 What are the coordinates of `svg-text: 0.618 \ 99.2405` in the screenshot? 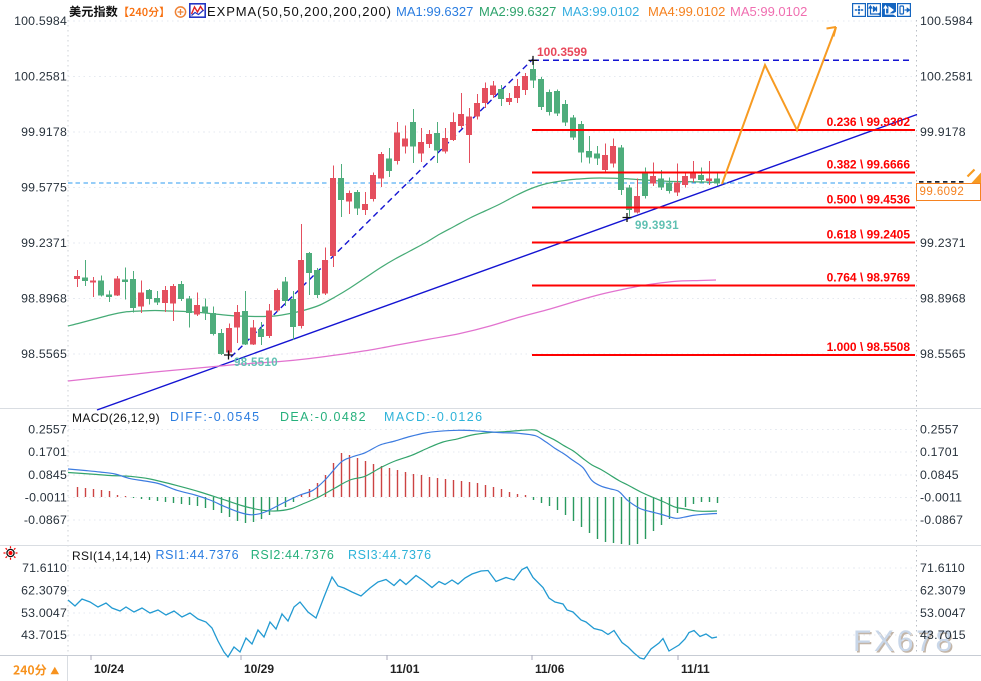 It's located at (869, 235).